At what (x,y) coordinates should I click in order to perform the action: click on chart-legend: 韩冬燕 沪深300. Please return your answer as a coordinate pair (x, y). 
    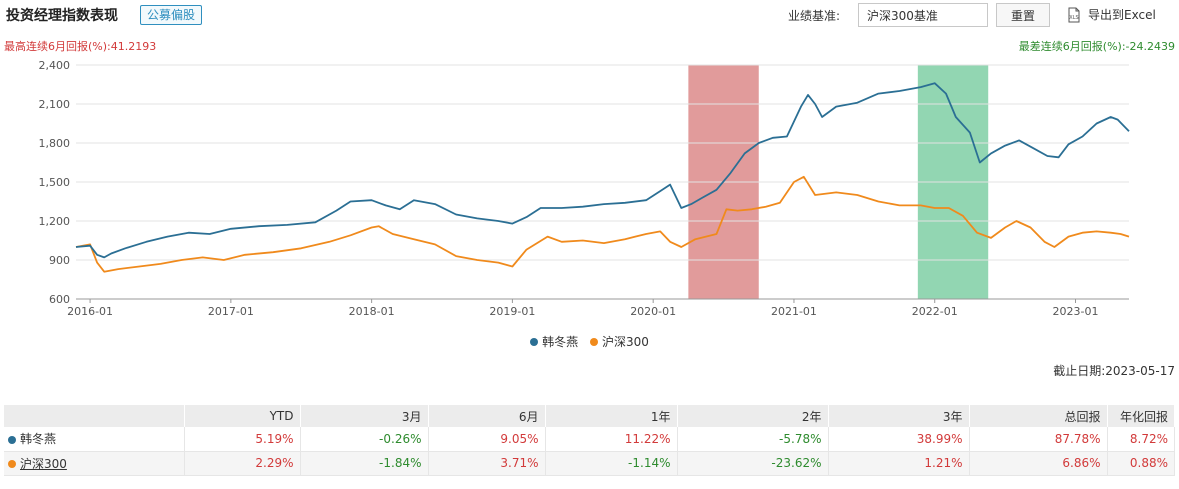
    Looking at the image, I should click on (589, 341).